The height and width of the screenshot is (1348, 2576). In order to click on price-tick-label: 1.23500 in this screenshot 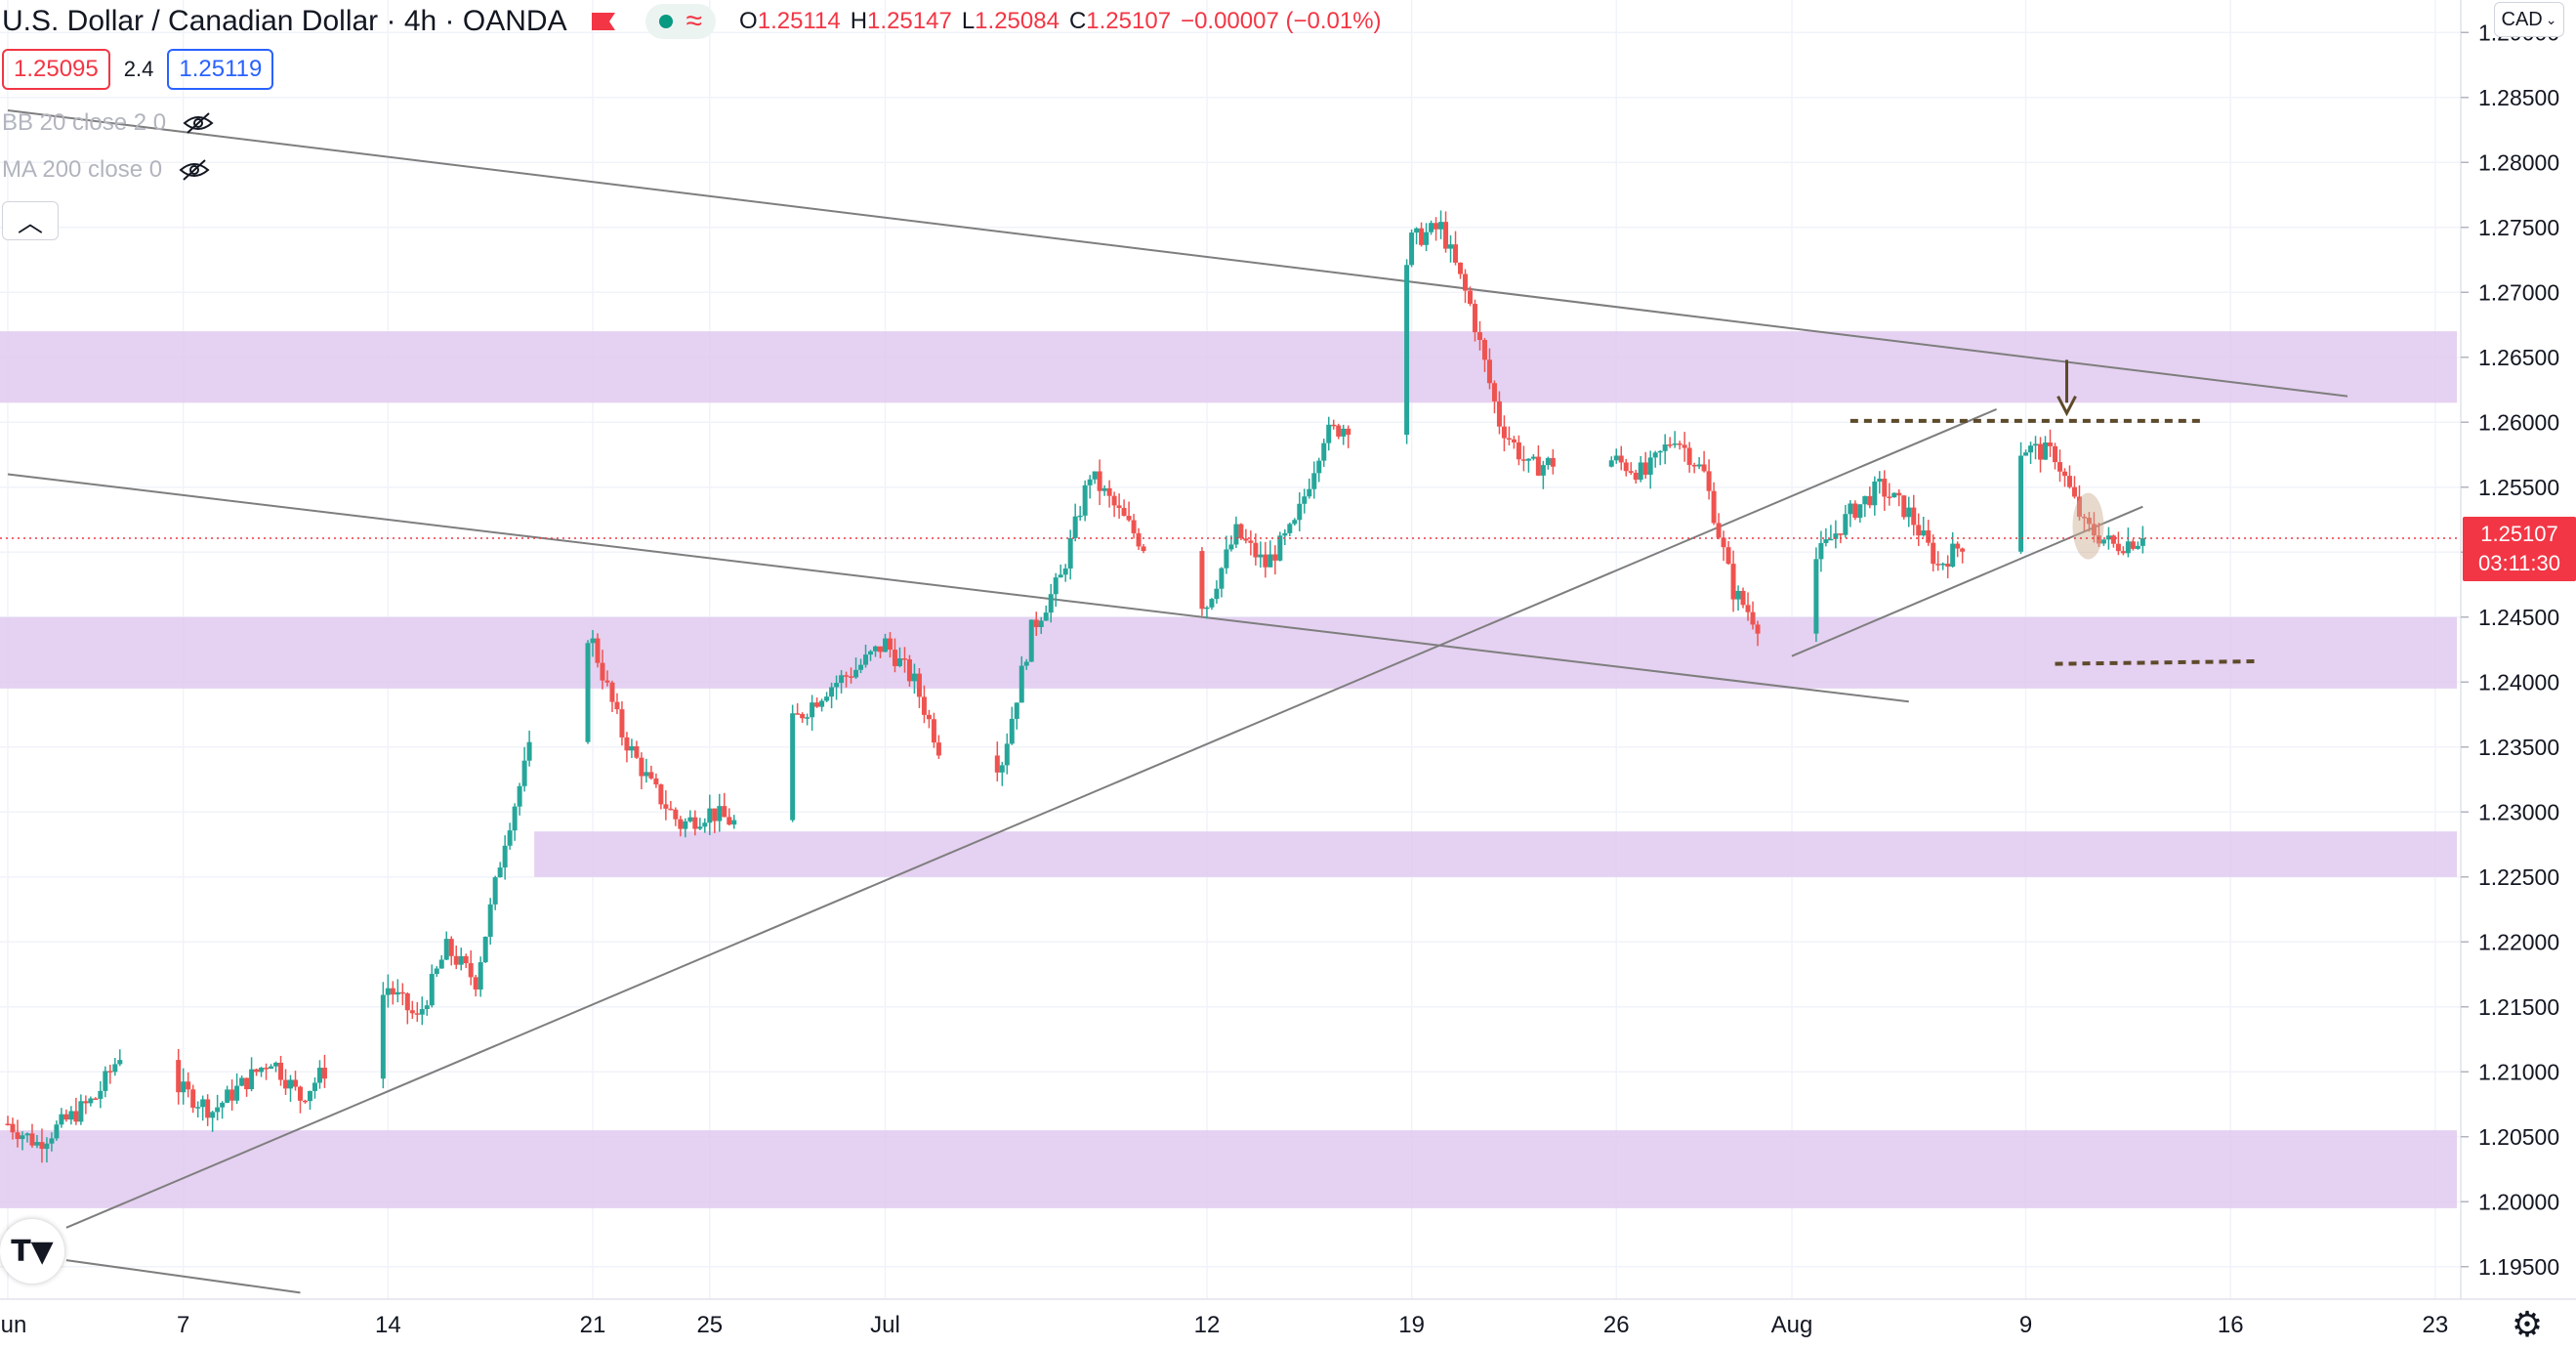, I will do `click(2518, 747)`.